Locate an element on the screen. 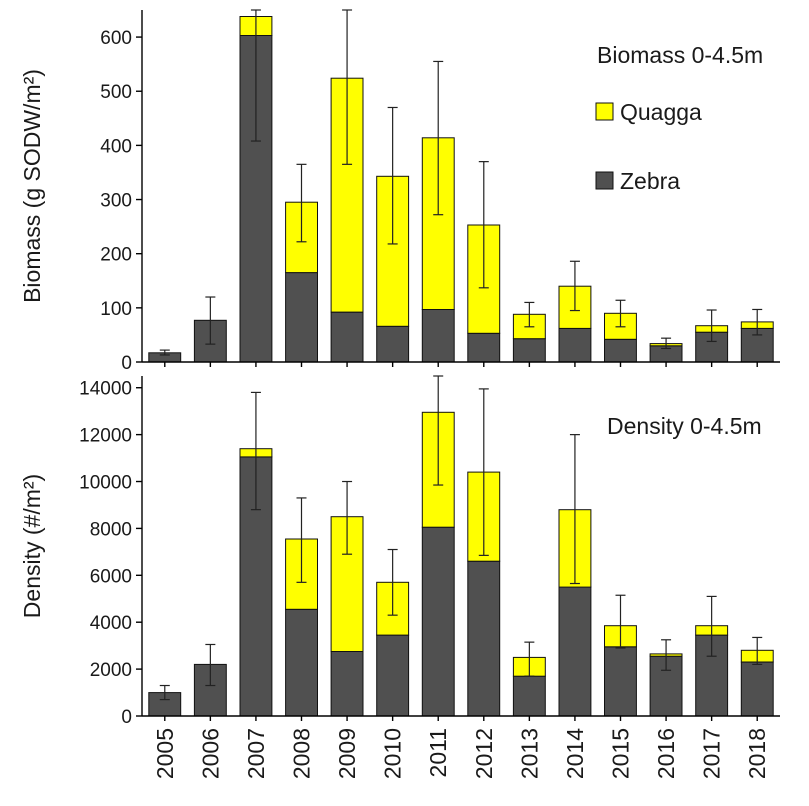 The width and height of the screenshot is (809, 806). legend-swatch-quagga is located at coordinates (604, 111).